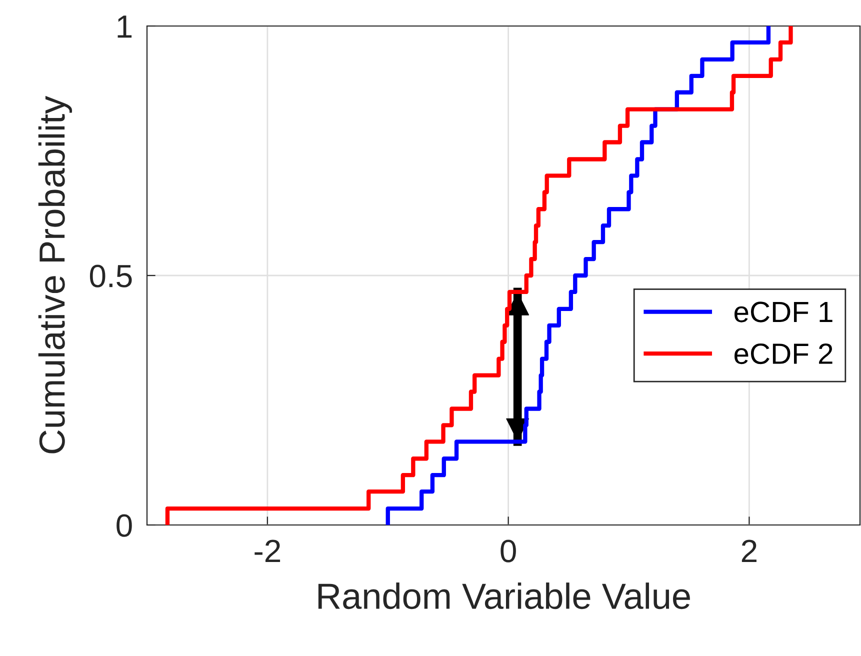 The width and height of the screenshot is (861, 656). Describe the element at coordinates (125, 27) in the screenshot. I see `y-tick-label: 1` at that location.